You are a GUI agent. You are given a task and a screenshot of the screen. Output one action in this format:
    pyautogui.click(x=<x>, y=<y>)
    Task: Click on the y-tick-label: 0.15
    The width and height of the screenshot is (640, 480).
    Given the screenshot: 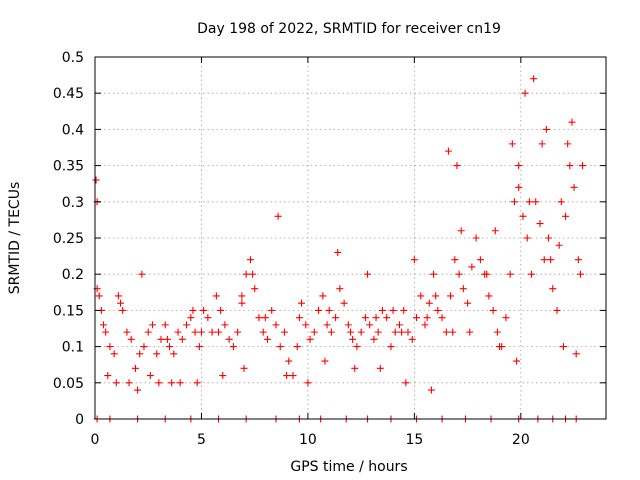 What is the action you would take?
    pyautogui.click(x=68, y=311)
    